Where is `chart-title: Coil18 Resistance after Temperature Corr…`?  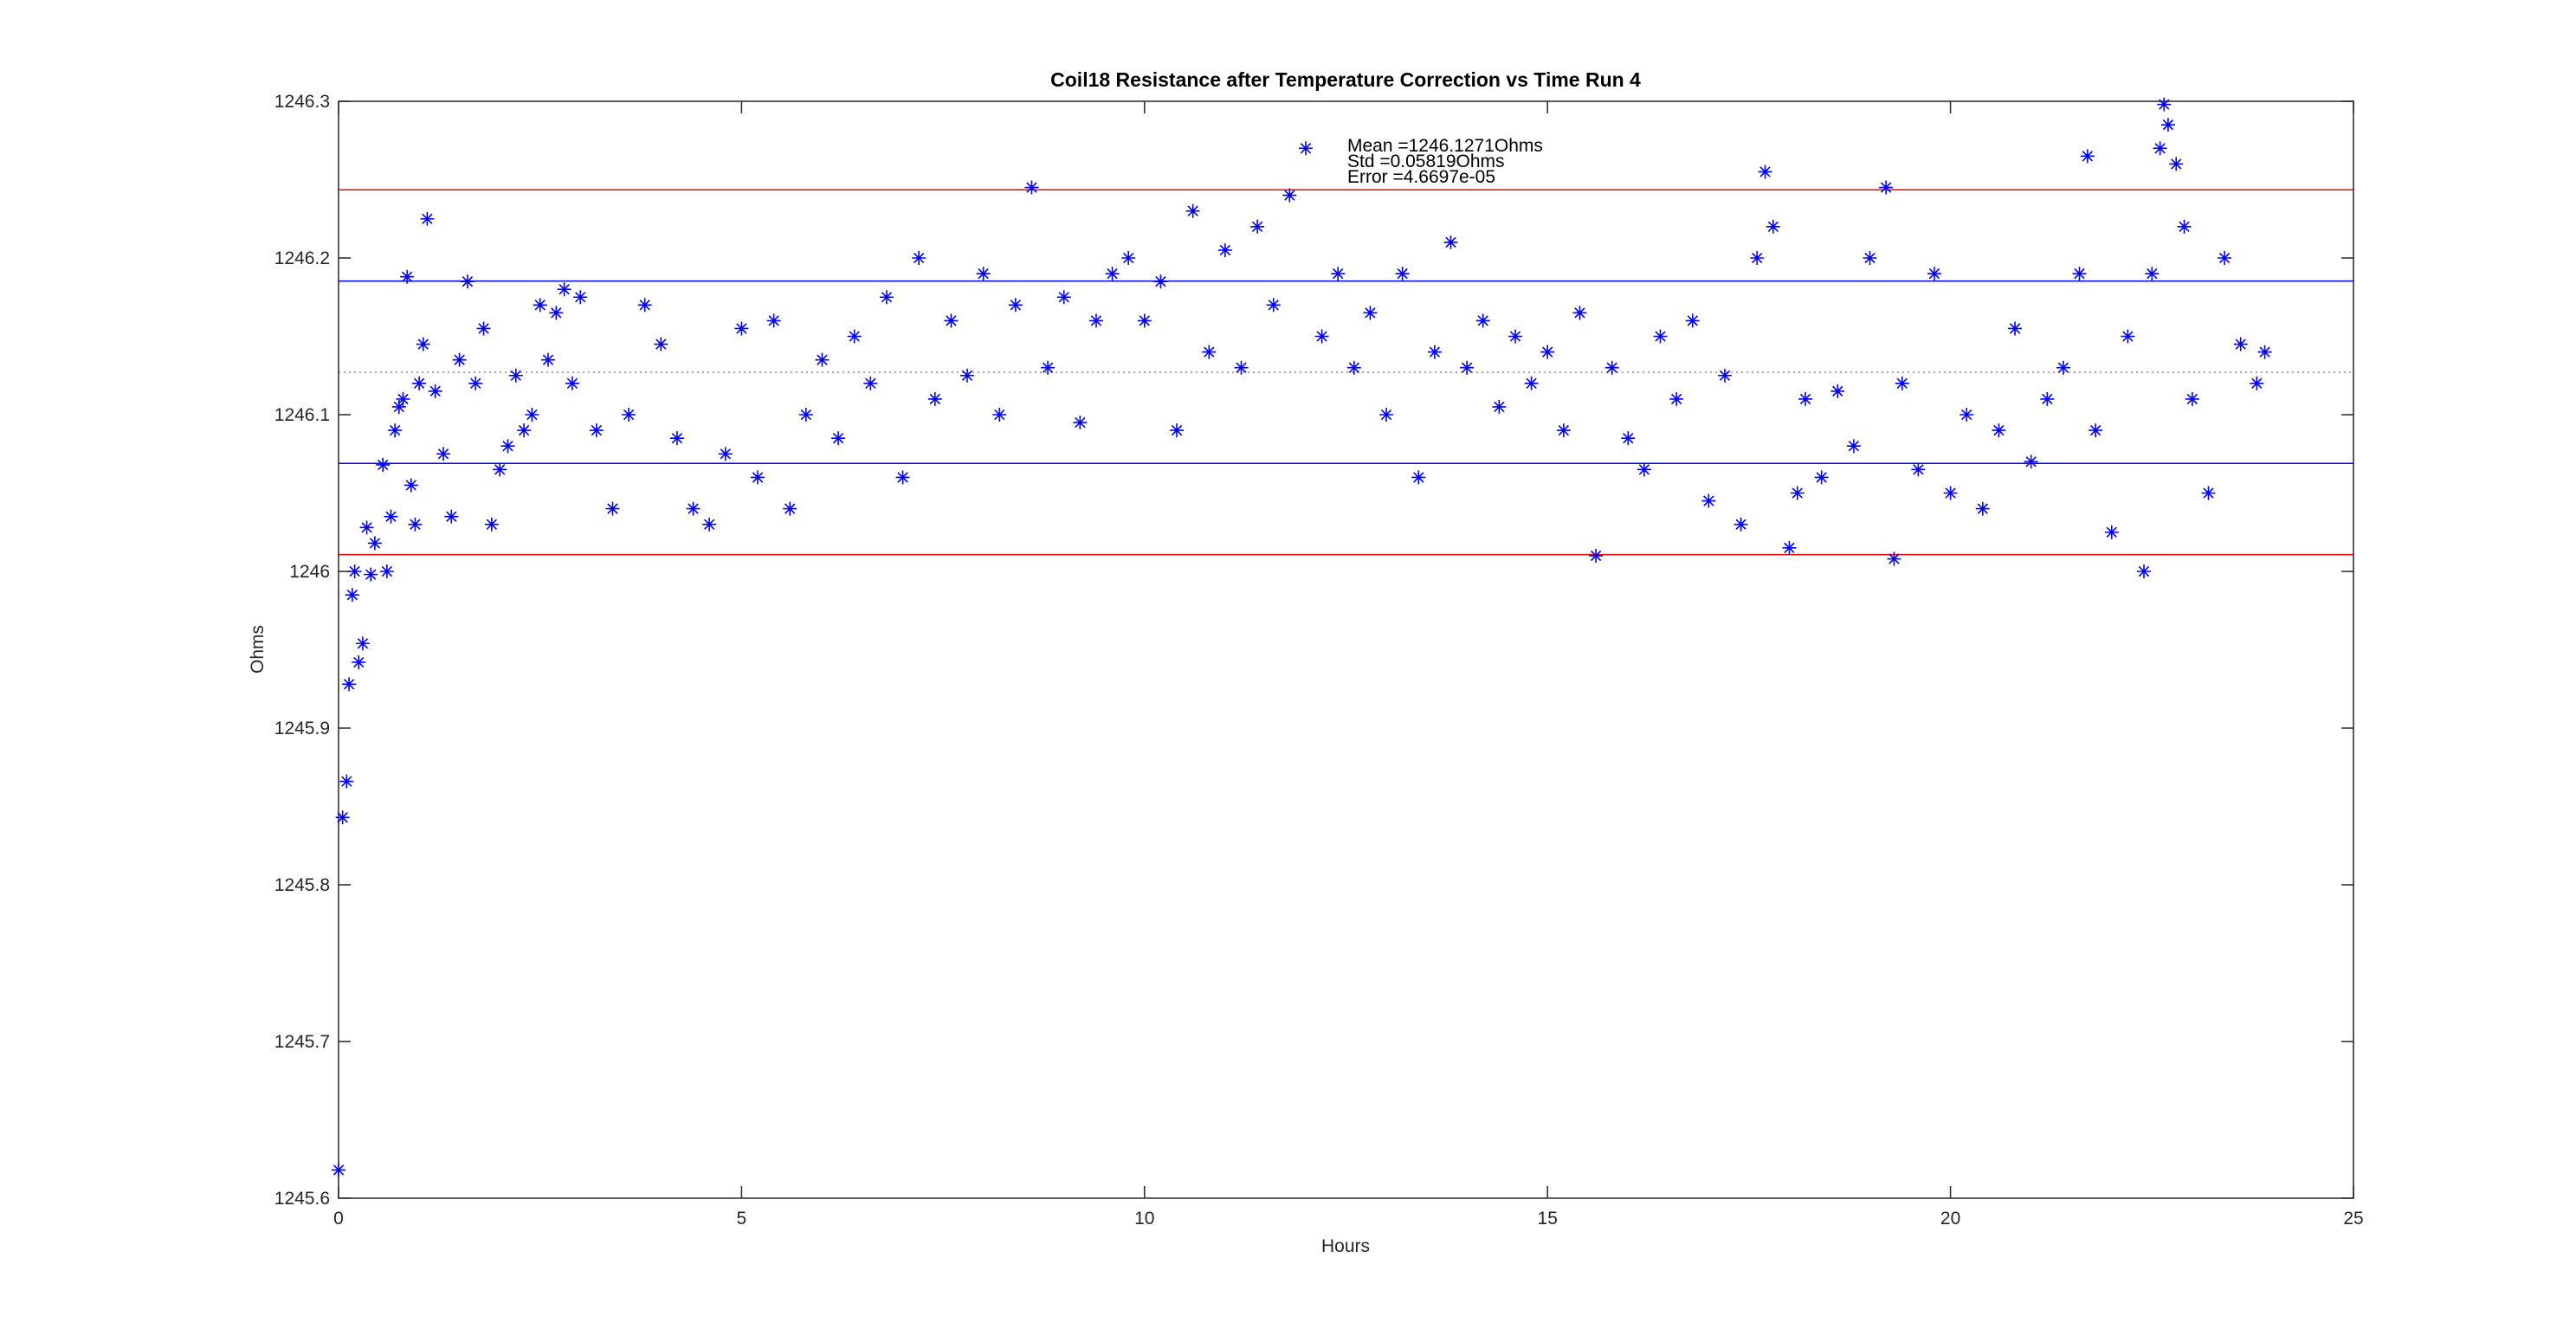
chart-title: Coil18 Resistance after Temperature Corr… is located at coordinates (1345, 80).